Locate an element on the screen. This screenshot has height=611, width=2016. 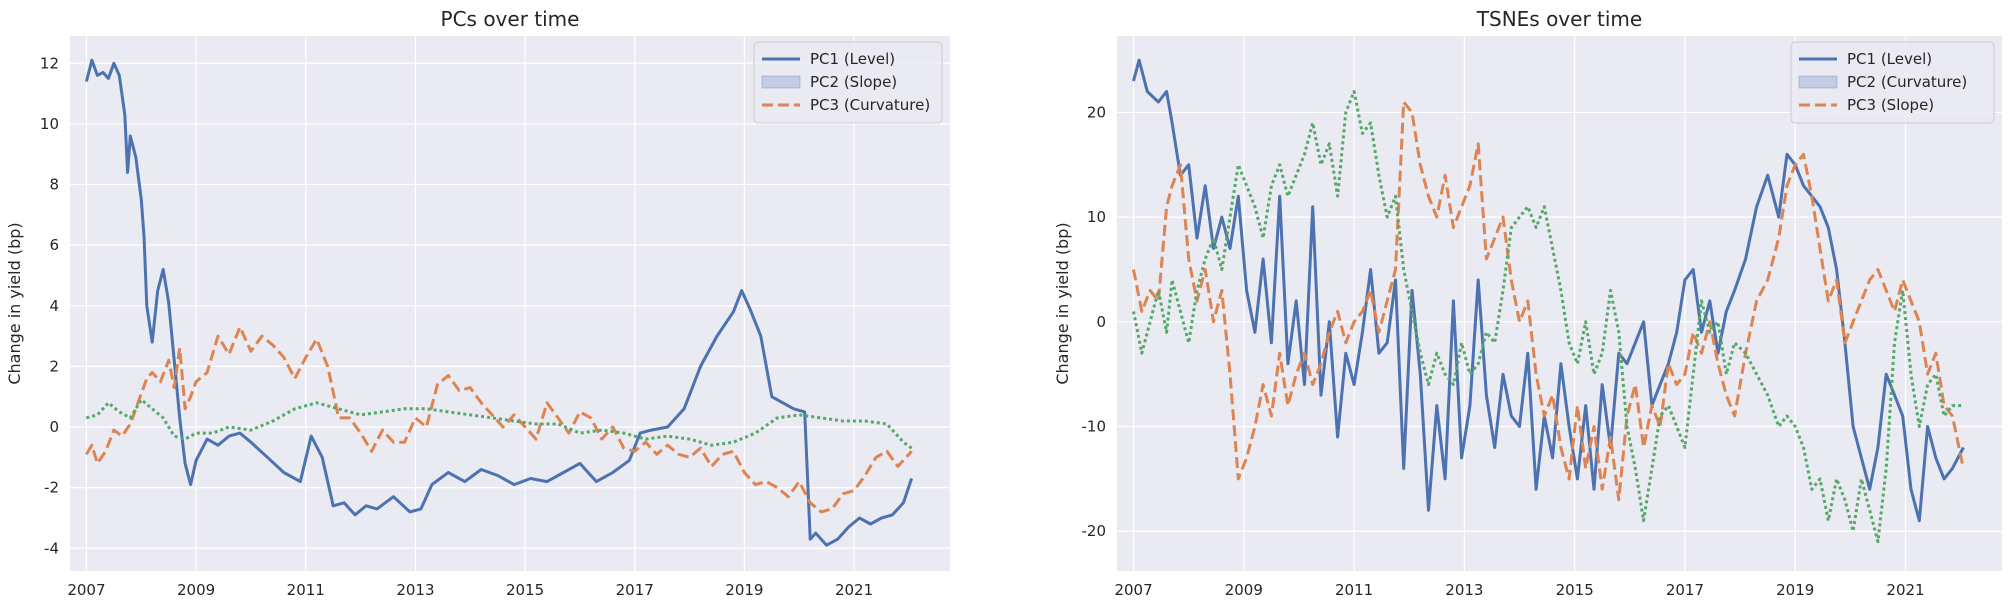
legend: PC1 (Level) PC2 (Curvature) PC3 (Slope) is located at coordinates (1892, 82).